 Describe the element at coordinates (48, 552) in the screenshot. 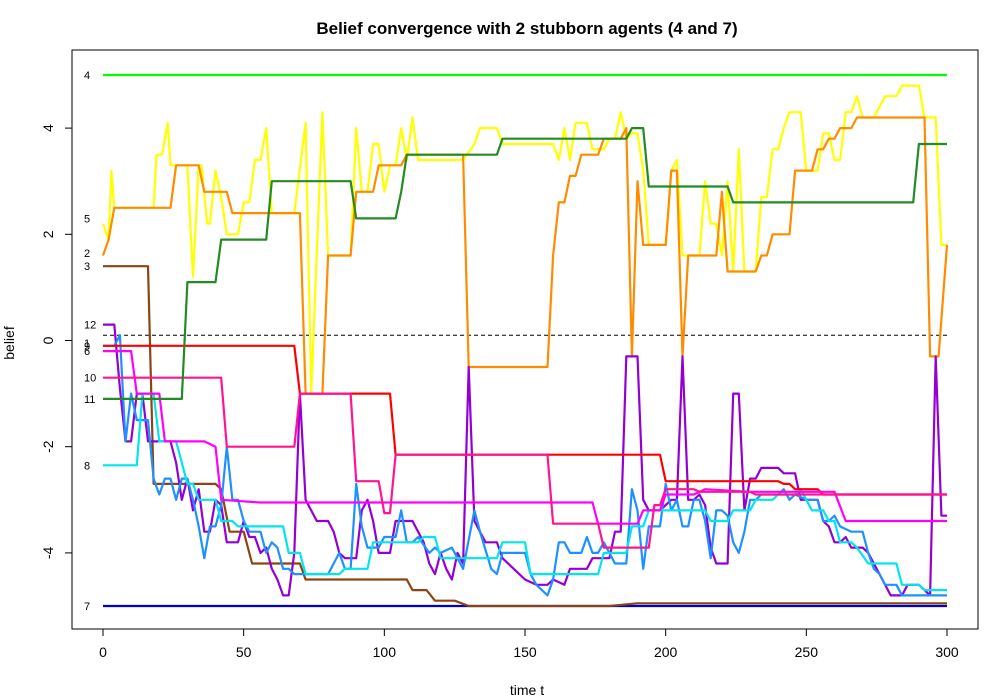

I see `y-tick-label: -4` at that location.